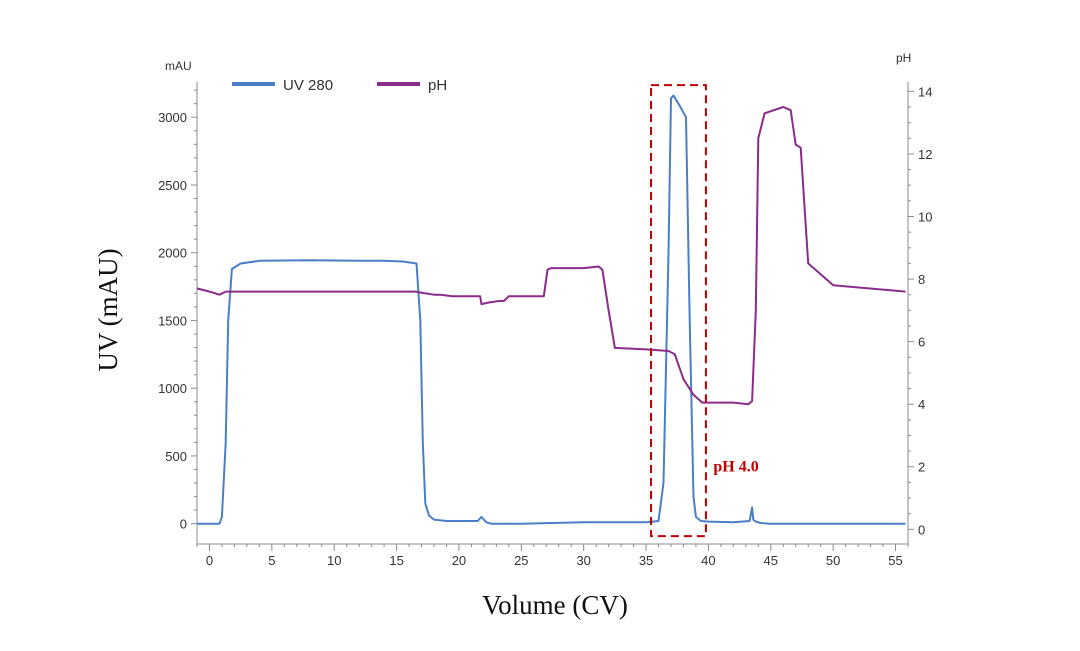  I want to click on legend-label-ph: pH, so click(437, 85).